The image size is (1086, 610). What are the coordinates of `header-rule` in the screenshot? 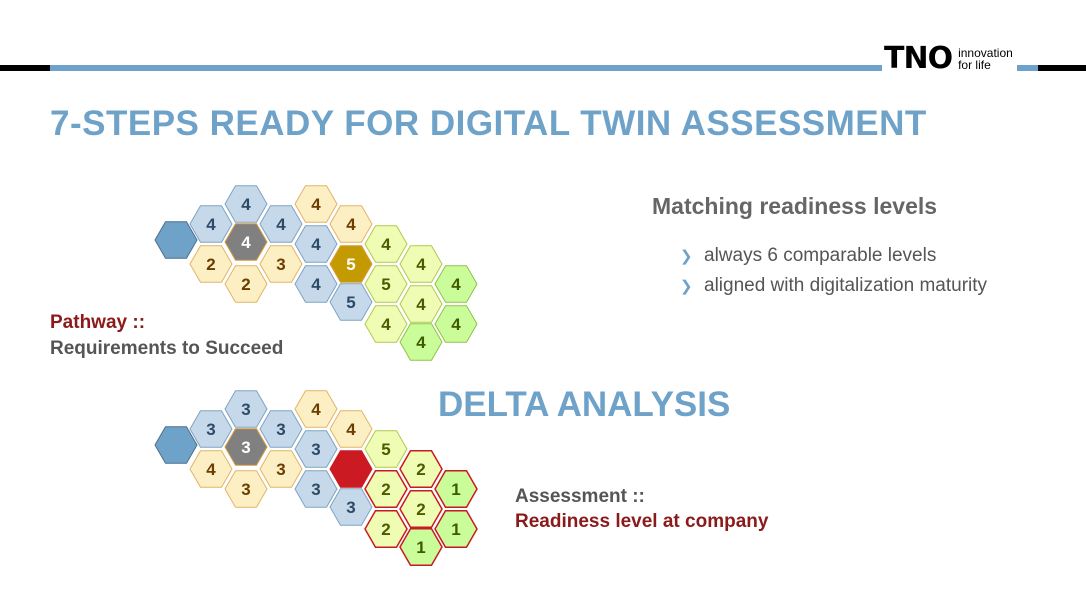 It's located at (466, 68).